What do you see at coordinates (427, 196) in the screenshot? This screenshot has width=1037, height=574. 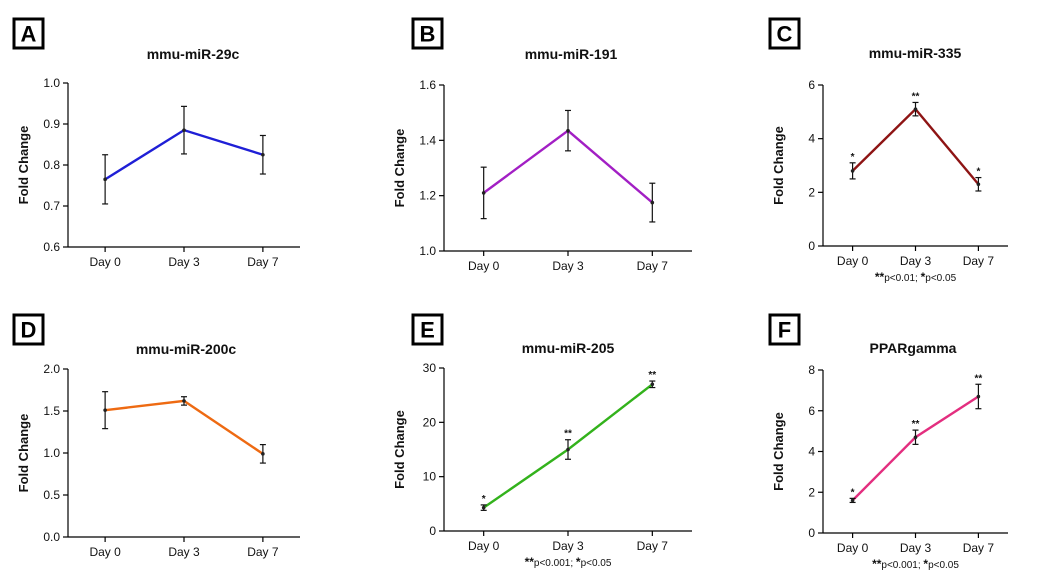 I see `y-tick-label: 1.2` at bounding box center [427, 196].